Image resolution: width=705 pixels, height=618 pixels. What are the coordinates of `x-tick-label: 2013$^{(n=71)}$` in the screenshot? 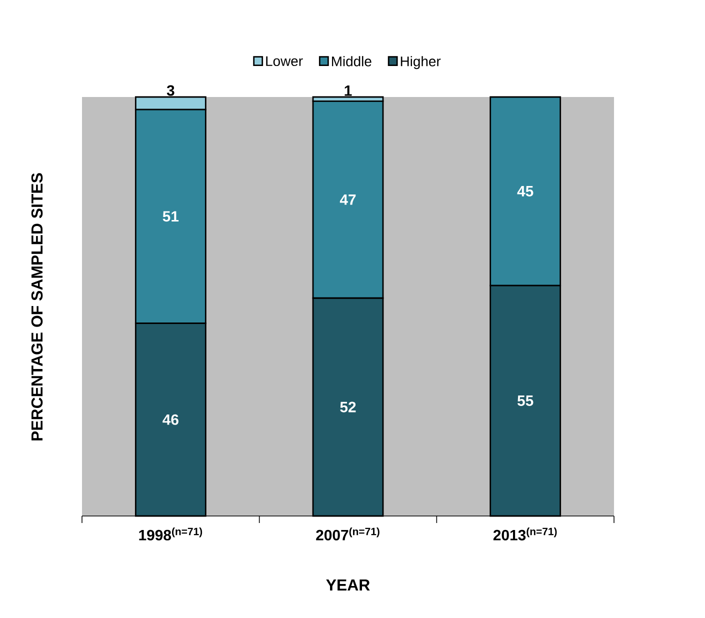 It's located at (525, 533).